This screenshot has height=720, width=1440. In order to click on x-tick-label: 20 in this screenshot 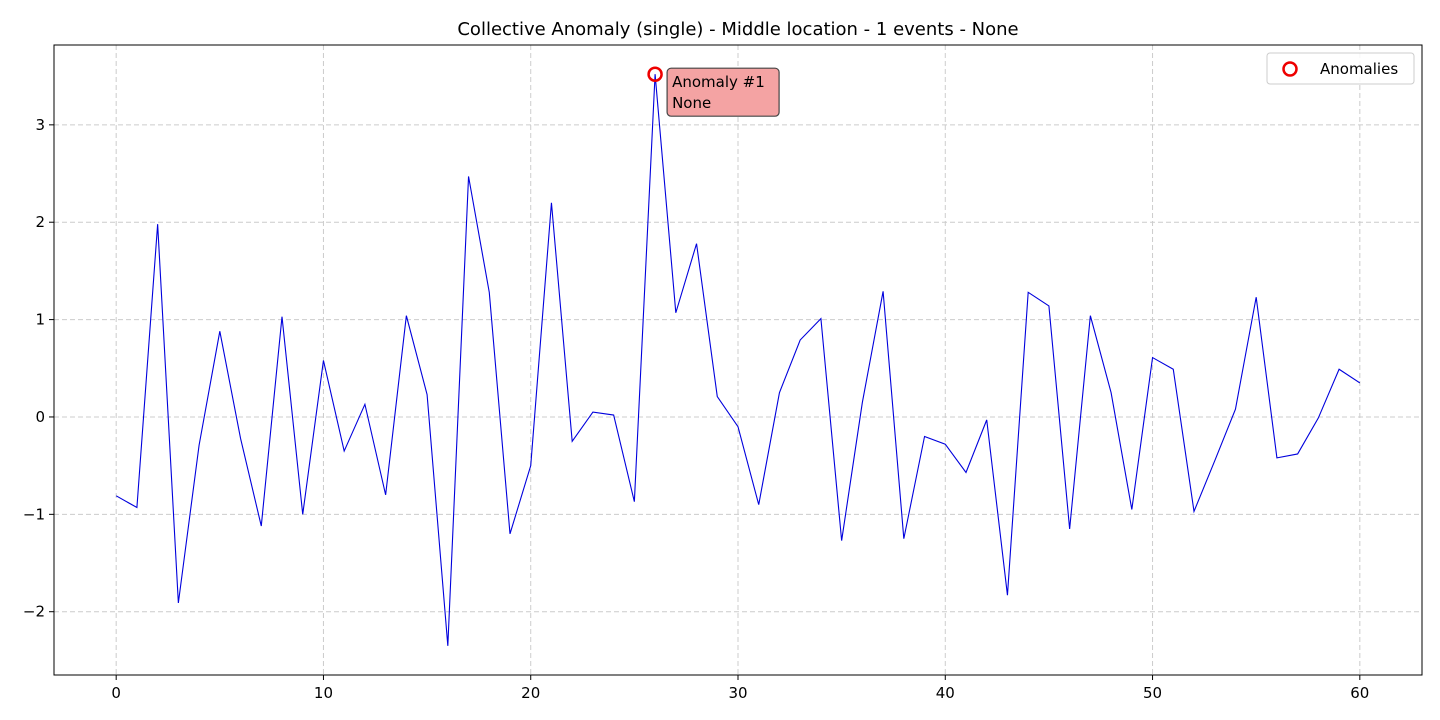, I will do `click(530, 693)`.